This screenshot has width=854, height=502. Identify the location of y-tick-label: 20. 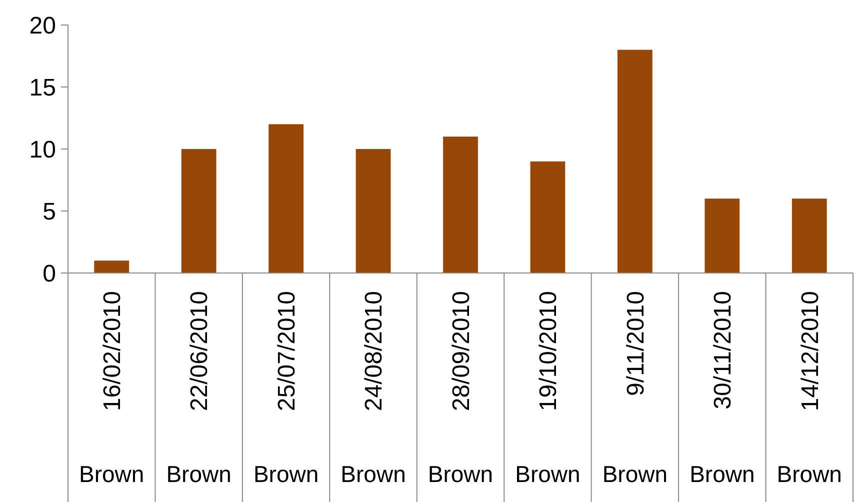
(42, 26).